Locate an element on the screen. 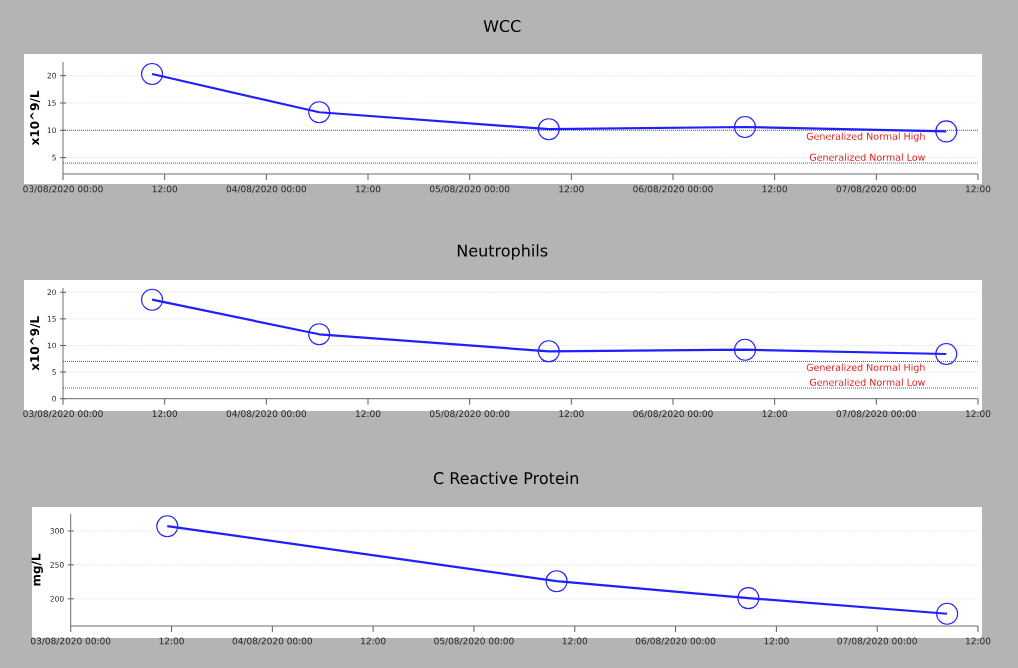 The width and height of the screenshot is (1018, 668). chart-title: WCC is located at coordinates (502, 26).